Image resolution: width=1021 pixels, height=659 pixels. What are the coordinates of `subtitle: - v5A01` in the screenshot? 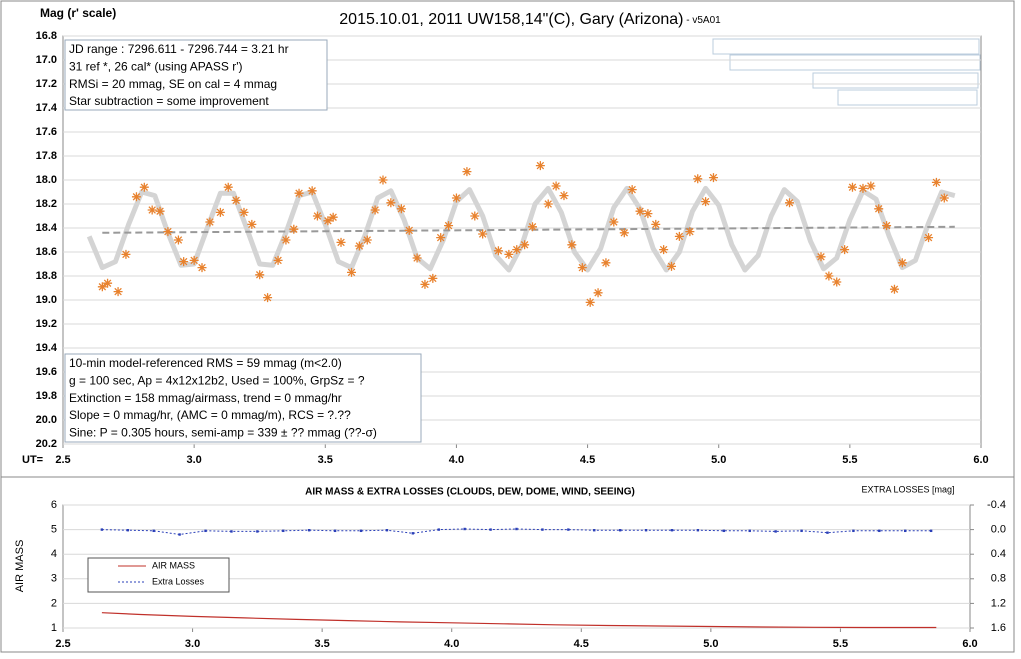 It's located at (702, 20).